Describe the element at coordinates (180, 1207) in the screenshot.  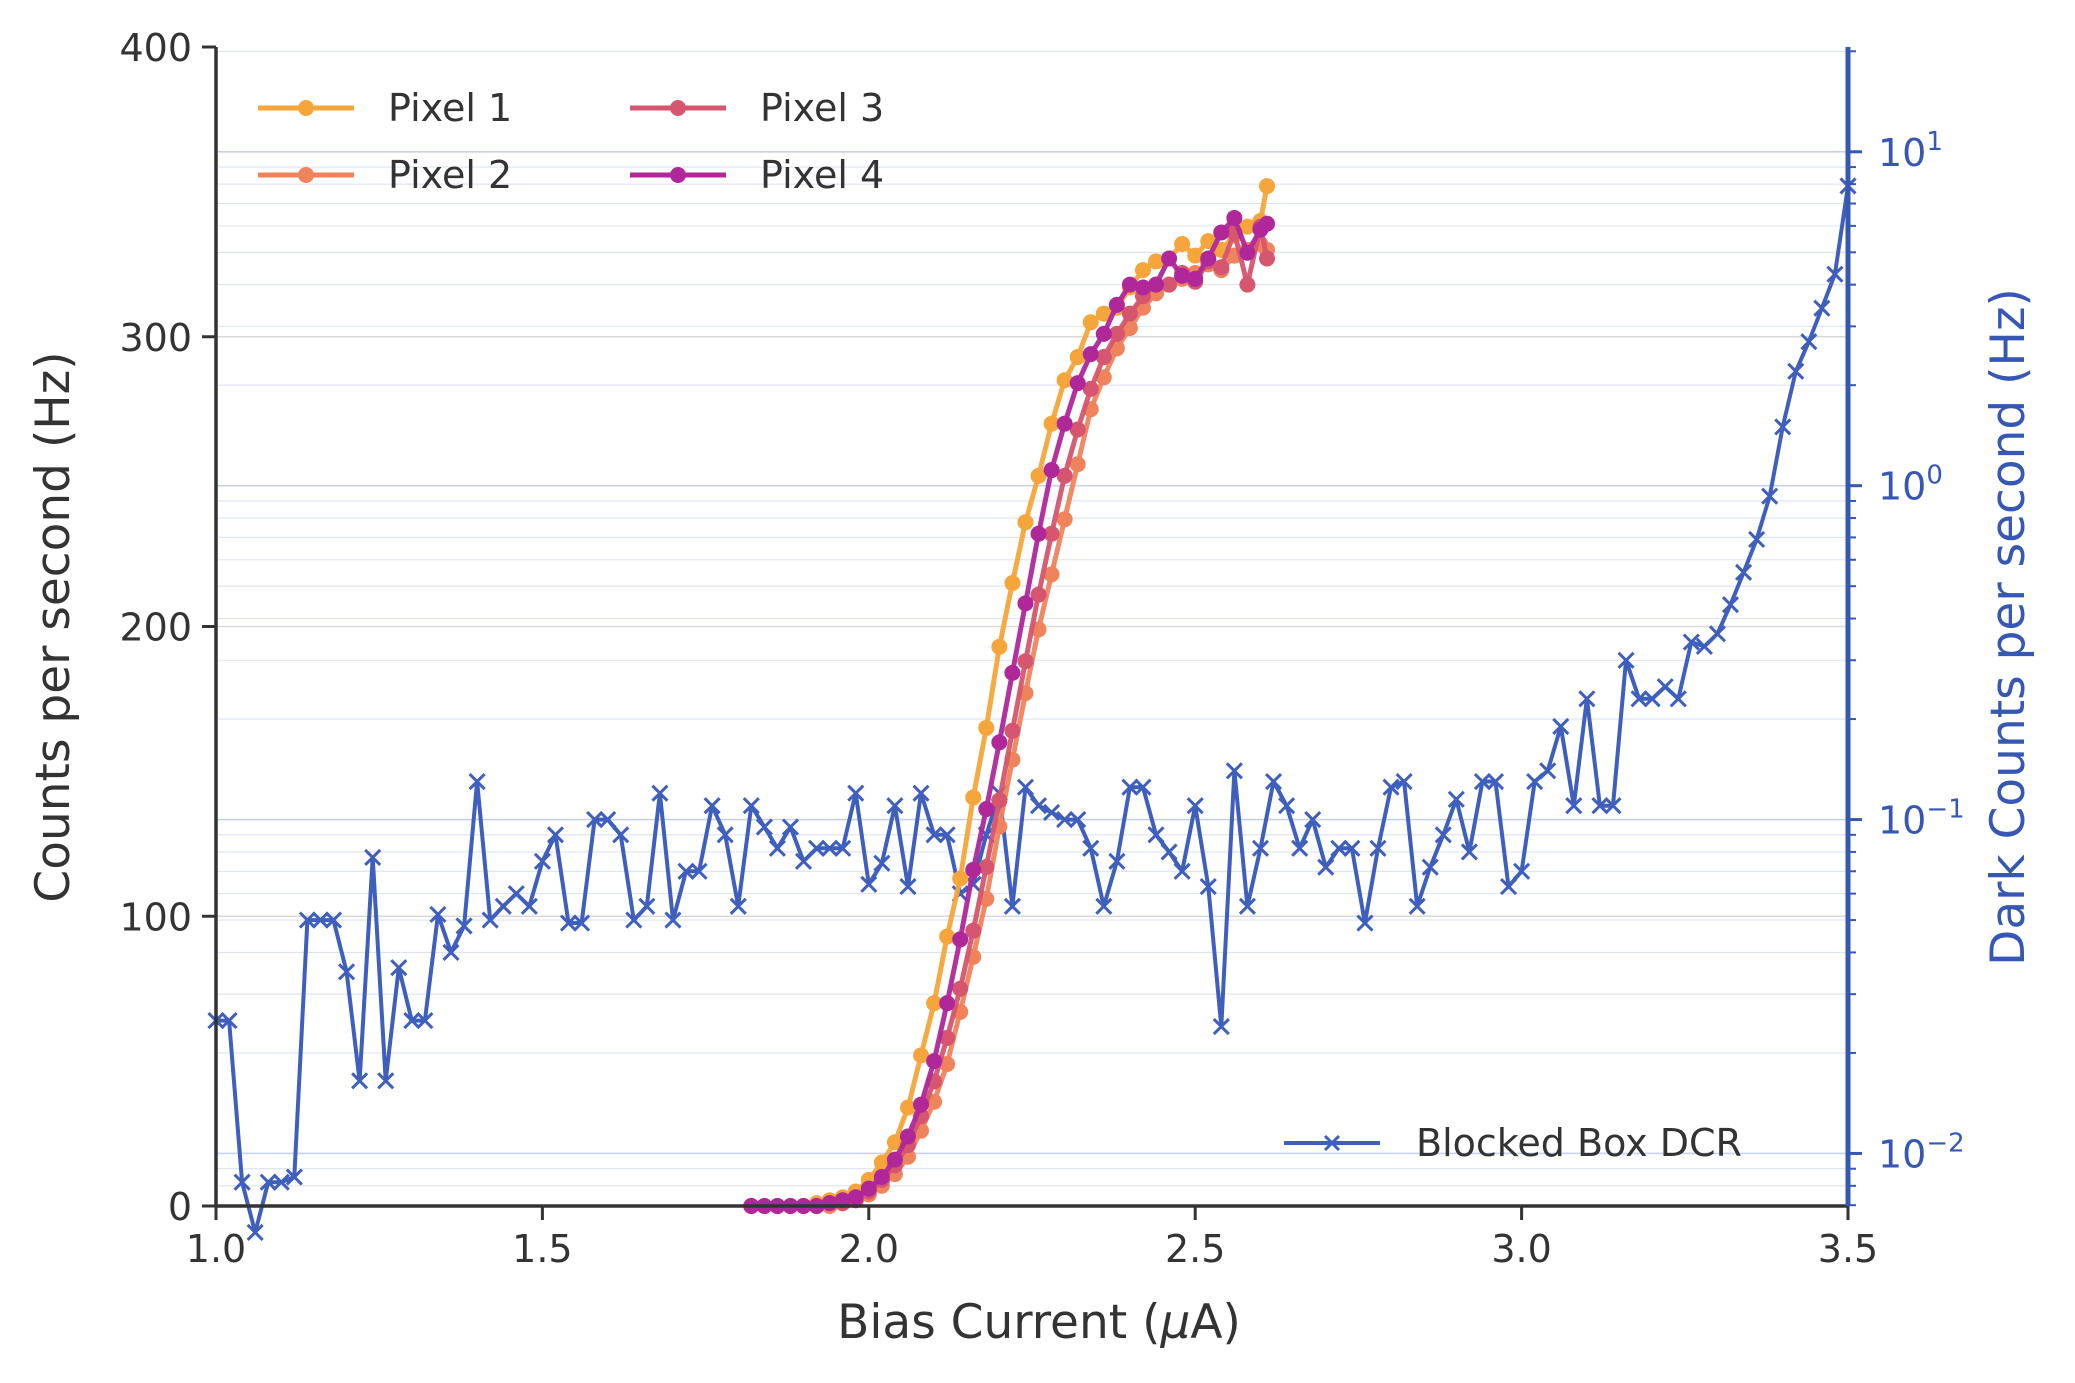
I see `y-left-tick-label: 0` at that location.